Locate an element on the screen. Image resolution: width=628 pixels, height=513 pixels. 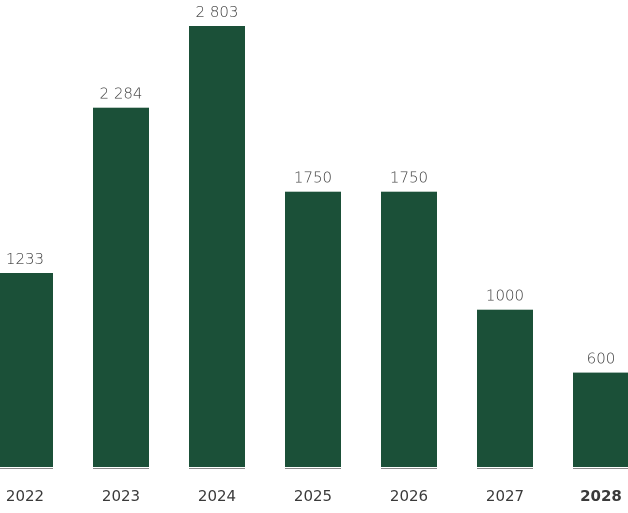
value-label-2027: 1000 is located at coordinates (505, 296).